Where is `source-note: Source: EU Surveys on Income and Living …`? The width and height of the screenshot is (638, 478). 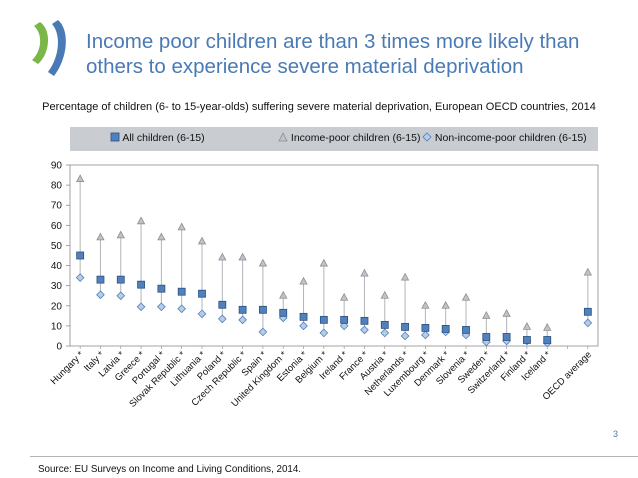 source-note: Source: EU Surveys on Income and Living … is located at coordinates (170, 469).